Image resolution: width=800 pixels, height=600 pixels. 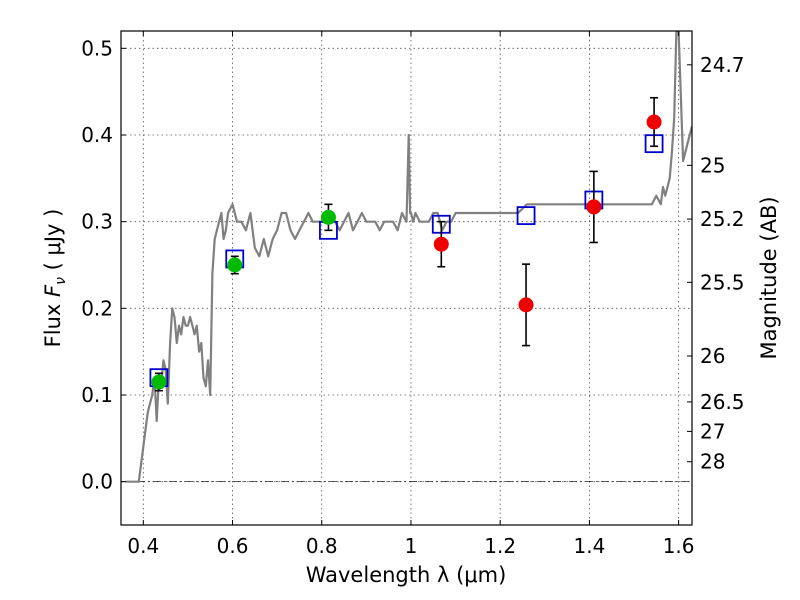 What do you see at coordinates (712, 462) in the screenshot?
I see `y2-tick-label-7: 28` at bounding box center [712, 462].